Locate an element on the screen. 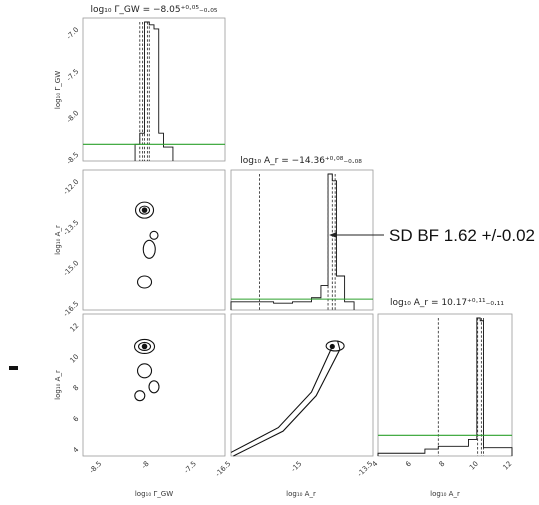 The image size is (539, 505). frame-2d-gw-ar is located at coordinates (154, 240).